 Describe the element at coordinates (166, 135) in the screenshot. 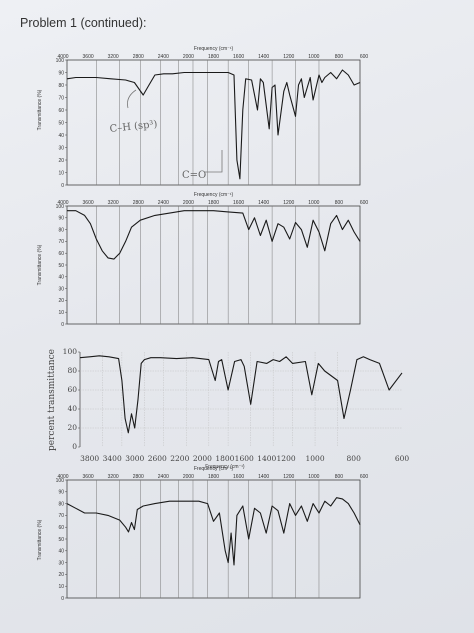

I see `annotations: C–H (sp³) C=O` at that location.